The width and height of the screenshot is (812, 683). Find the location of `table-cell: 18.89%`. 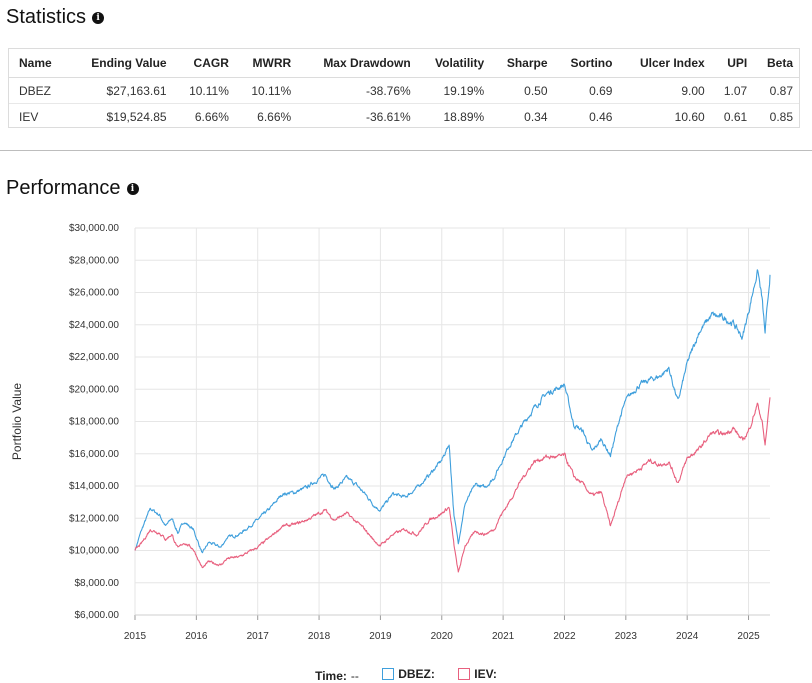

table-cell: 18.89% is located at coordinates (464, 116).